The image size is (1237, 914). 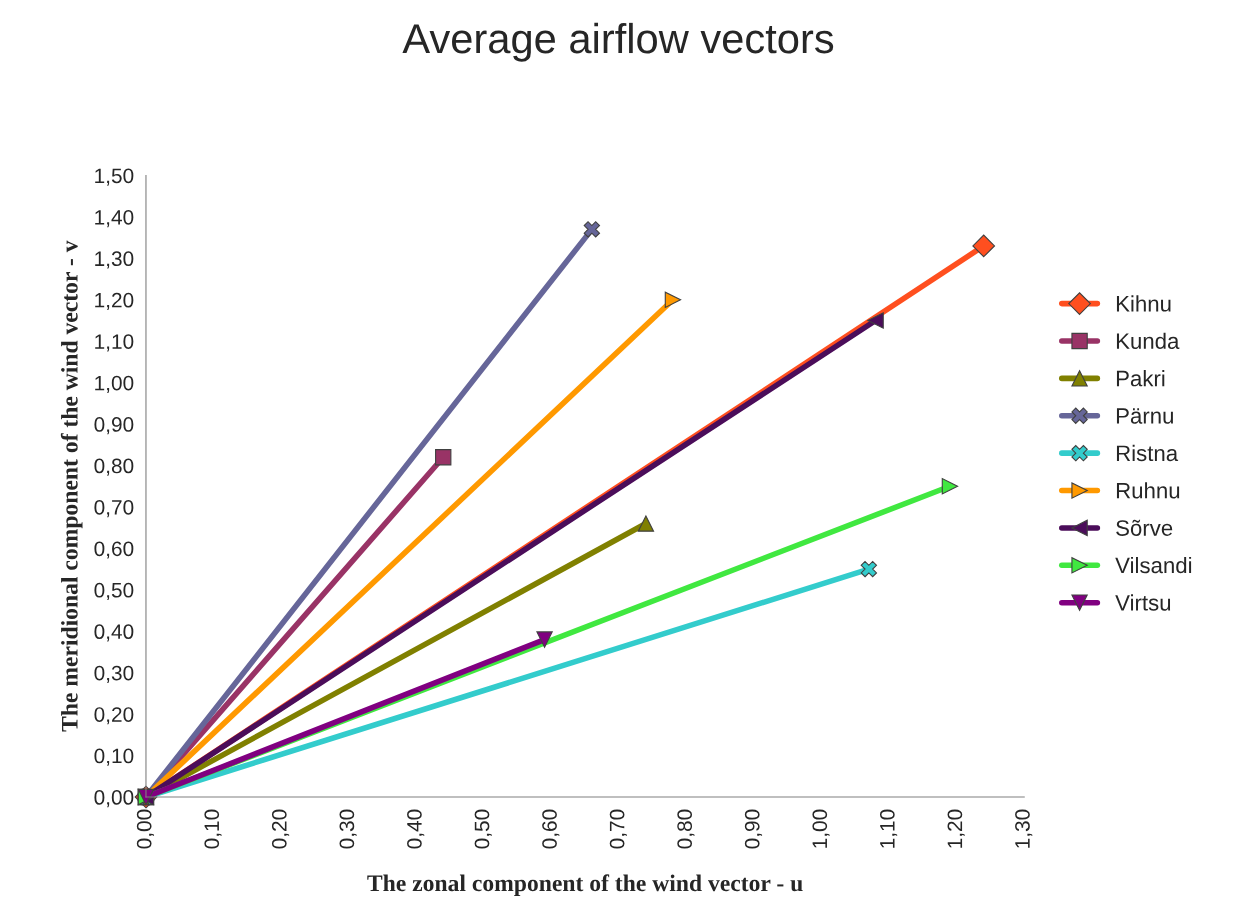 What do you see at coordinates (1153, 565) in the screenshot?
I see `legend-label: Vilsandi` at bounding box center [1153, 565].